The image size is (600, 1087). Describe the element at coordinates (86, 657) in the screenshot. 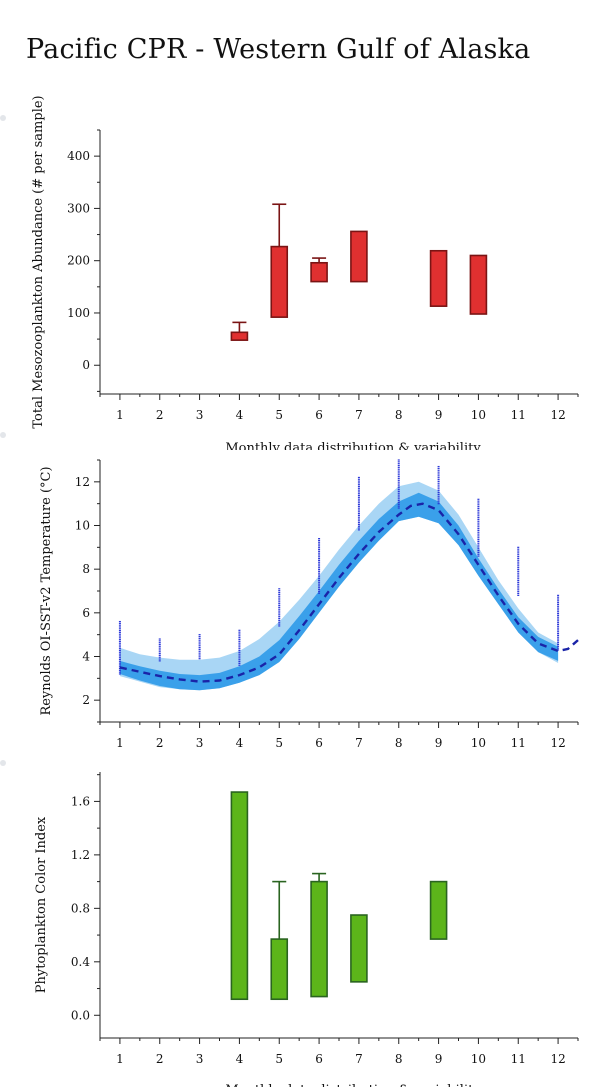

I see `y-tick-label: 4` at that location.